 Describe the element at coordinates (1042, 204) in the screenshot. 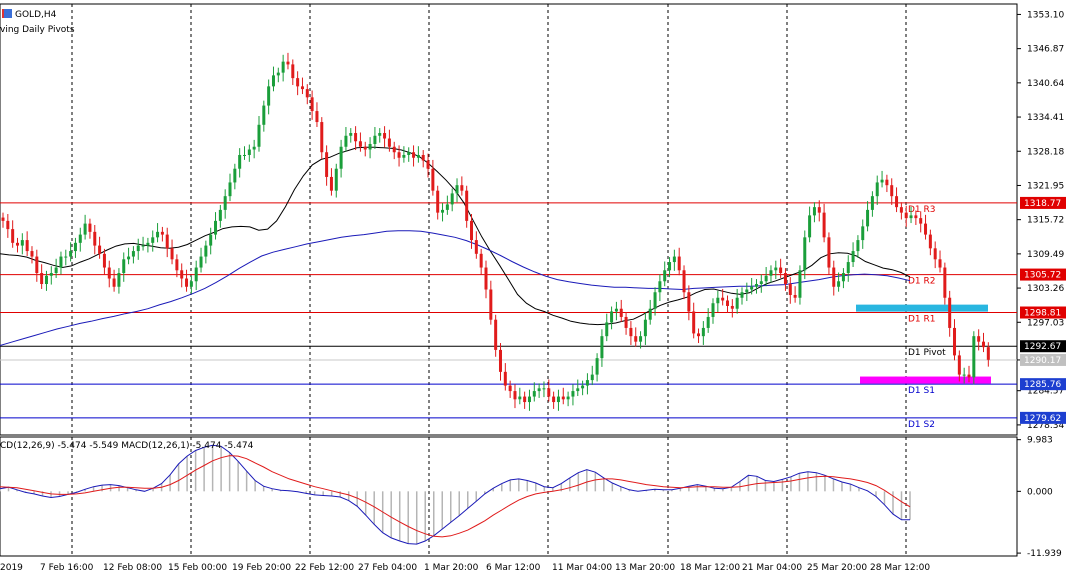

I see `pivot-price-text: 1318.77` at that location.